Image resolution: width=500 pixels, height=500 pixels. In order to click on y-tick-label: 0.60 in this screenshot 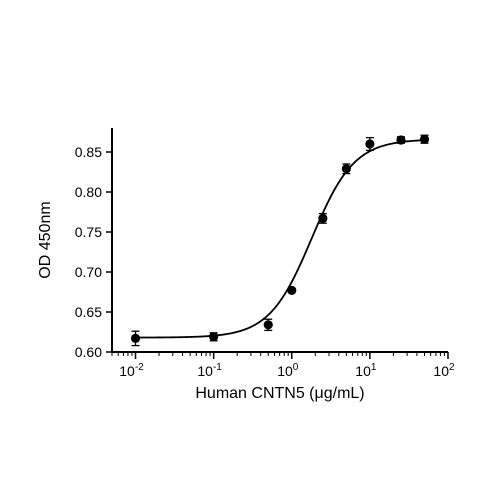, I will do `click(88, 352)`.